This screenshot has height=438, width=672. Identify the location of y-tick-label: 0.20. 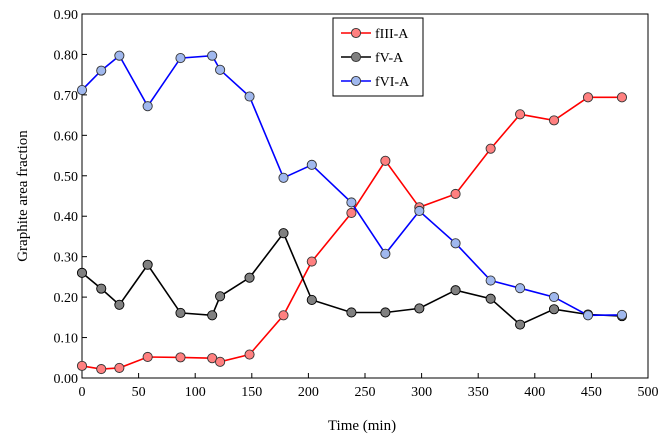
(66, 298).